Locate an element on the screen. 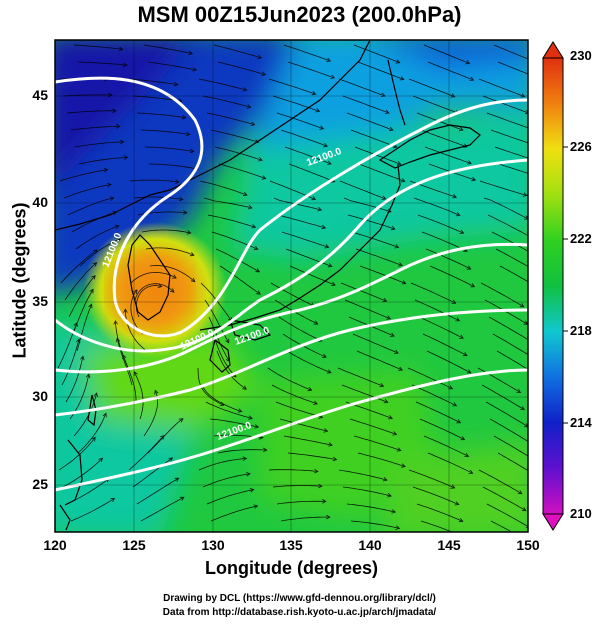 The height and width of the screenshot is (625, 599). colorbar-tick-label: 222 is located at coordinates (581, 238).